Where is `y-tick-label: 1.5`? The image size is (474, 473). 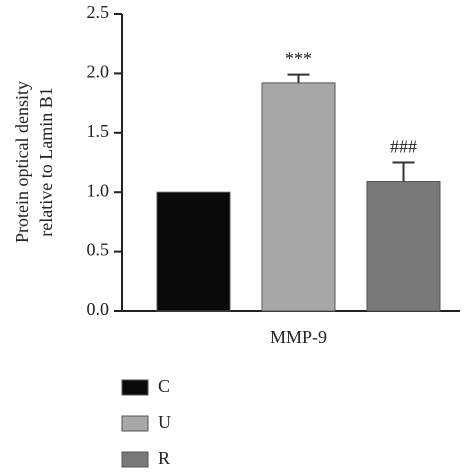
y-tick-label: 1.5 is located at coordinates (98, 131).